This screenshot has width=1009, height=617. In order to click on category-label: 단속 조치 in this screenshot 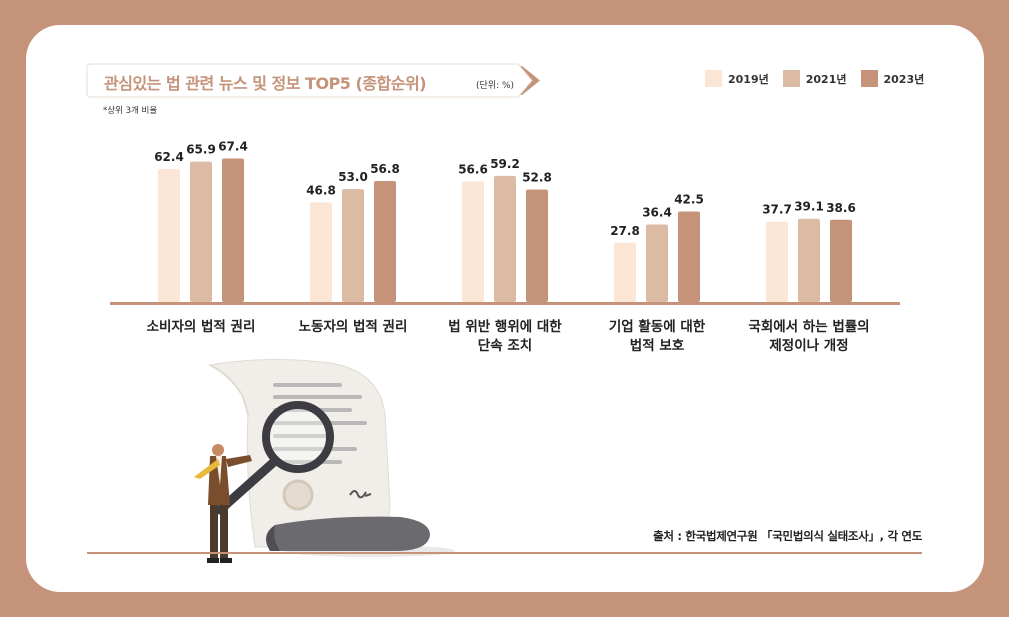, I will do `click(505, 345)`.